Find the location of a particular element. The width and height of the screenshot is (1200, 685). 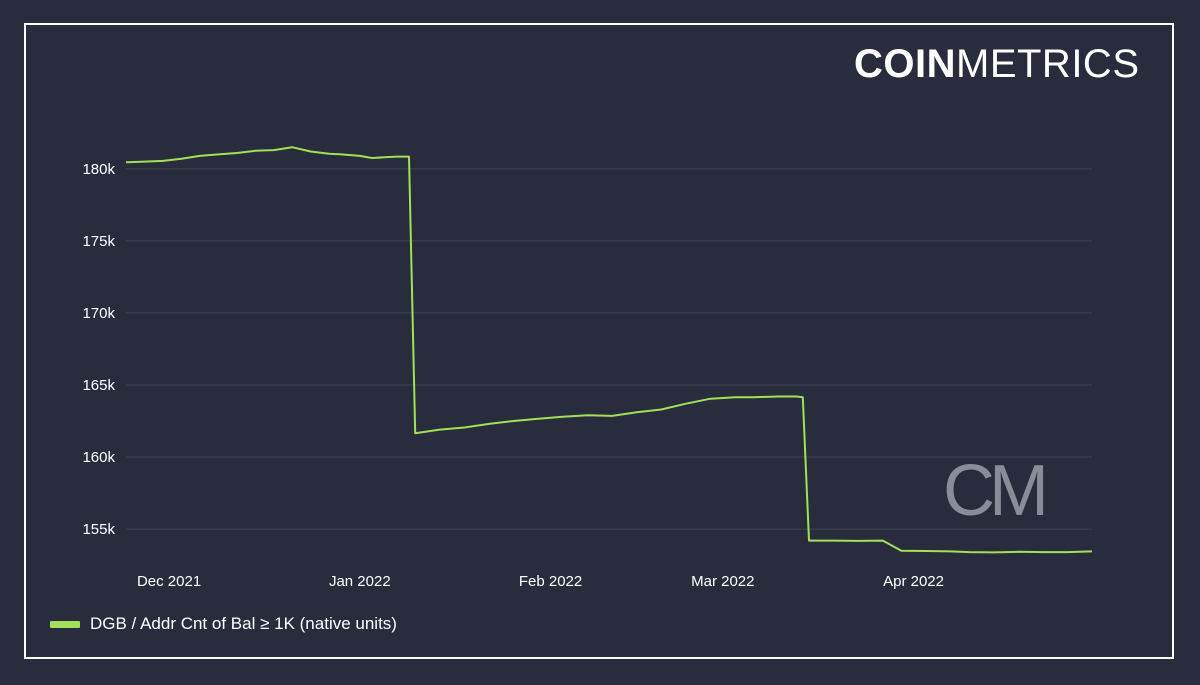

coinmetrics-logo: COINMETRICS is located at coordinates (997, 64).